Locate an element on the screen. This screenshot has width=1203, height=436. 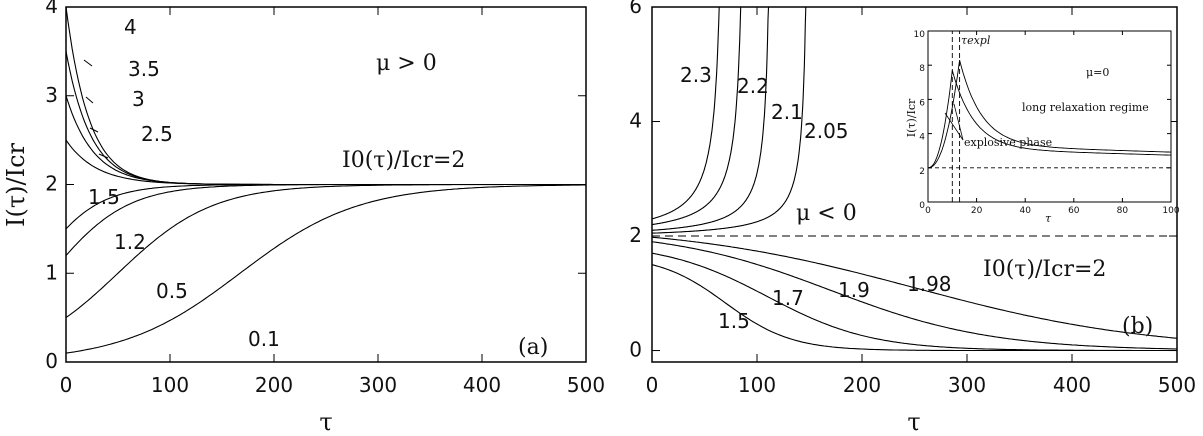
panel-a-xlabel: τ is located at coordinates (325, 422).